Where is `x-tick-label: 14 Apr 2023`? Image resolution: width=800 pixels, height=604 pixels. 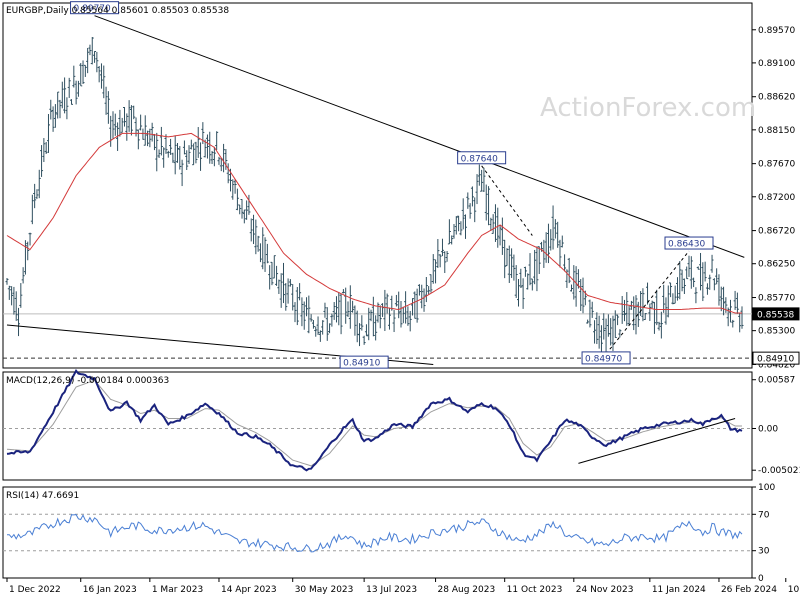
x-tick-label: 14 Apr 2023 is located at coordinates (249, 590).